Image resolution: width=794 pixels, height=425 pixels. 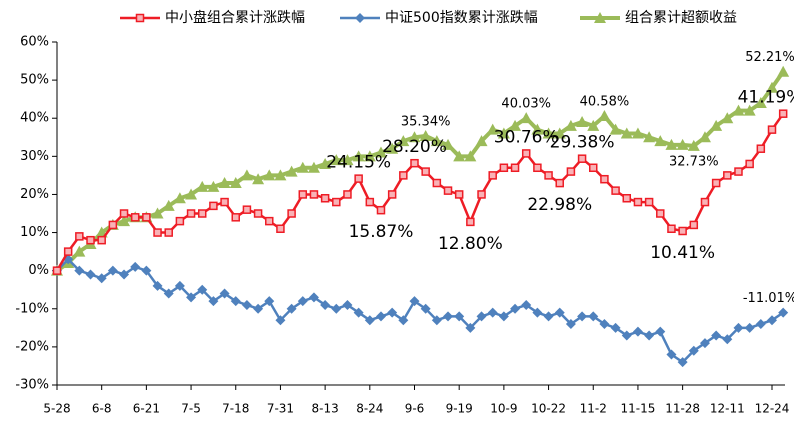 I want to click on data-label: 29.38%, so click(x=582, y=143).